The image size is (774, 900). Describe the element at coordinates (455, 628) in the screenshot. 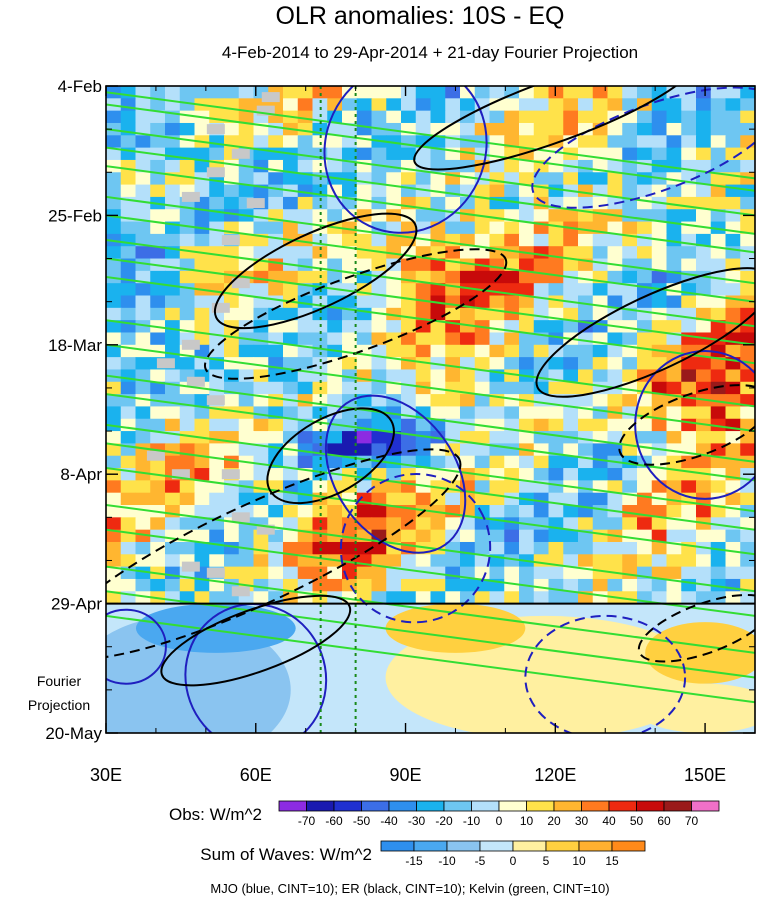

I see `projection-positive-core` at that location.